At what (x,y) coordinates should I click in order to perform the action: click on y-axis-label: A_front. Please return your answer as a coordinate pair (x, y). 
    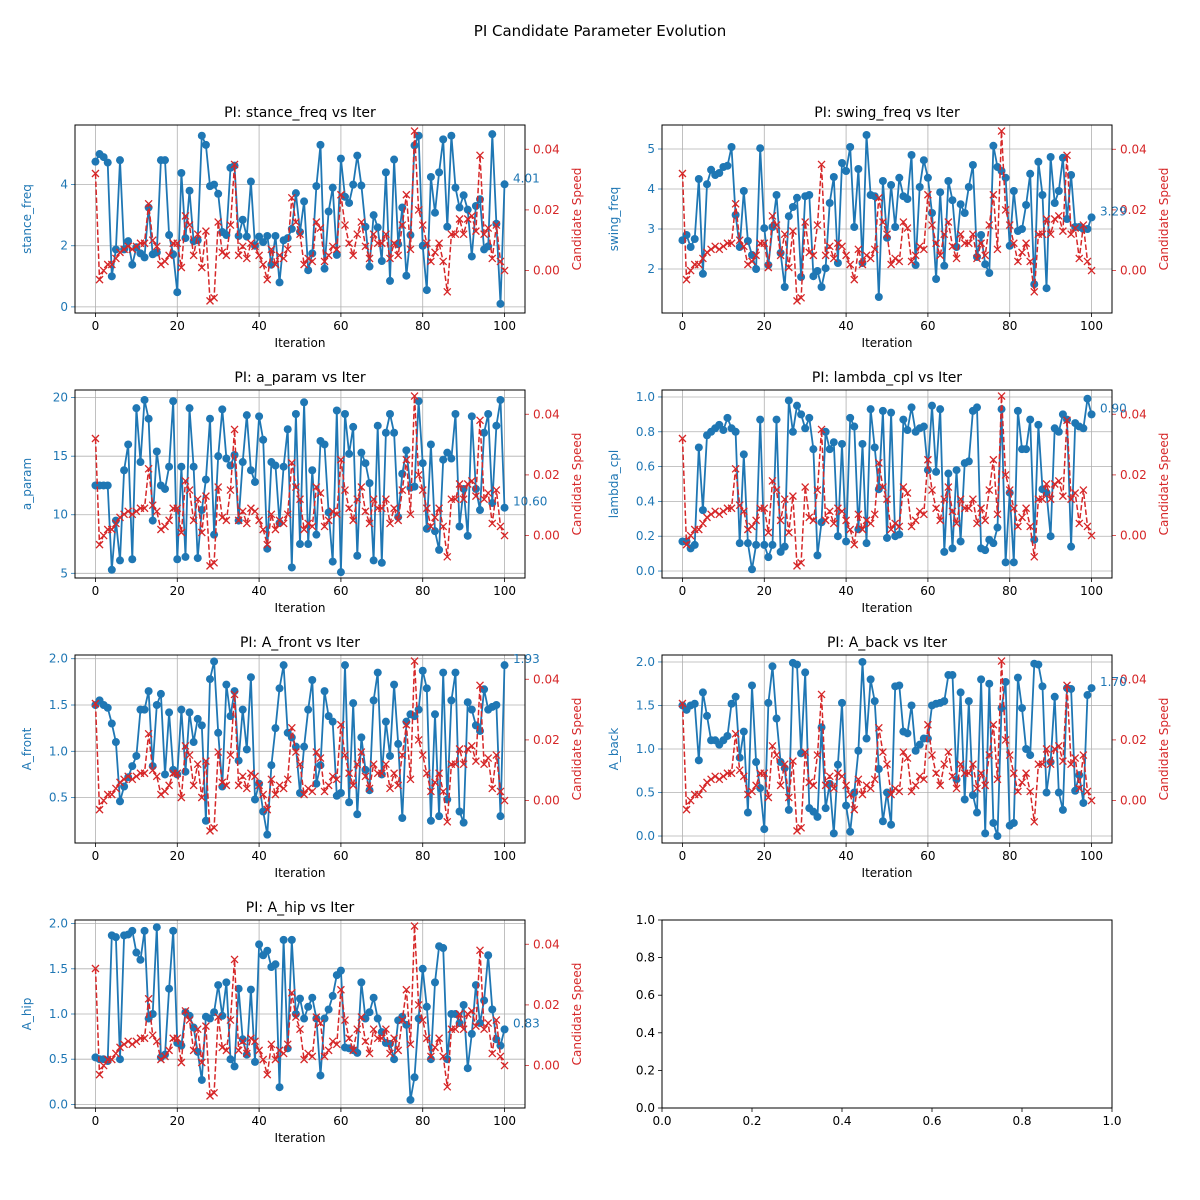
    Looking at the image, I should click on (27, 748).